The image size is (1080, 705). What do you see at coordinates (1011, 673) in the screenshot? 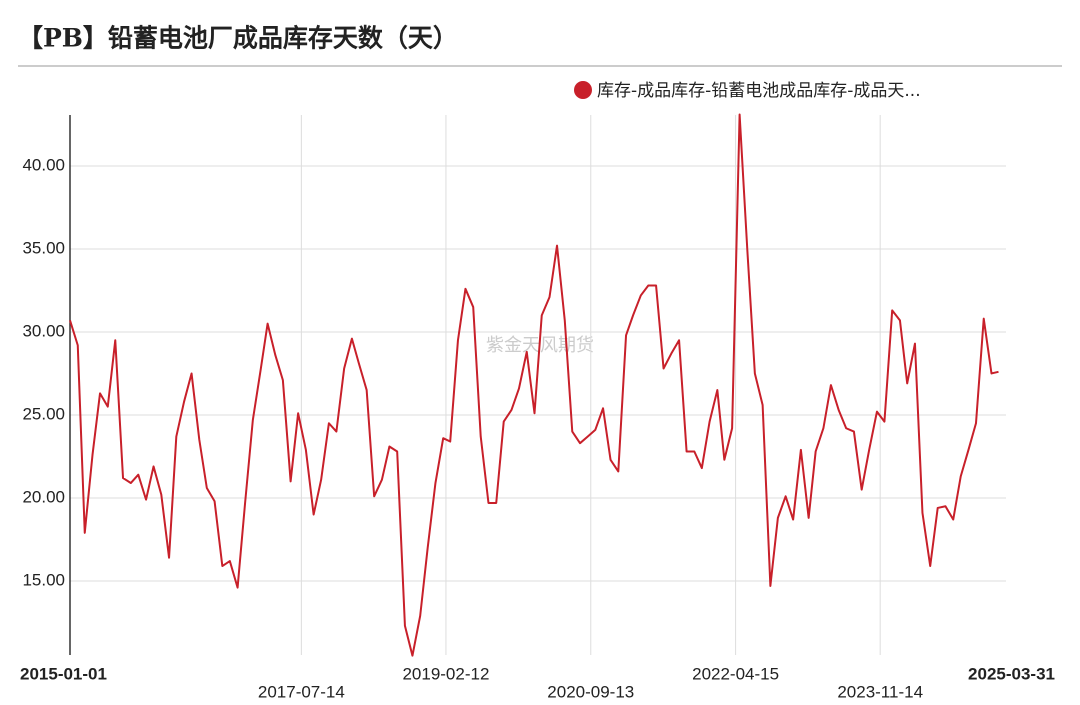
I see `x-tick-label: 2025-03-31` at bounding box center [1011, 673].